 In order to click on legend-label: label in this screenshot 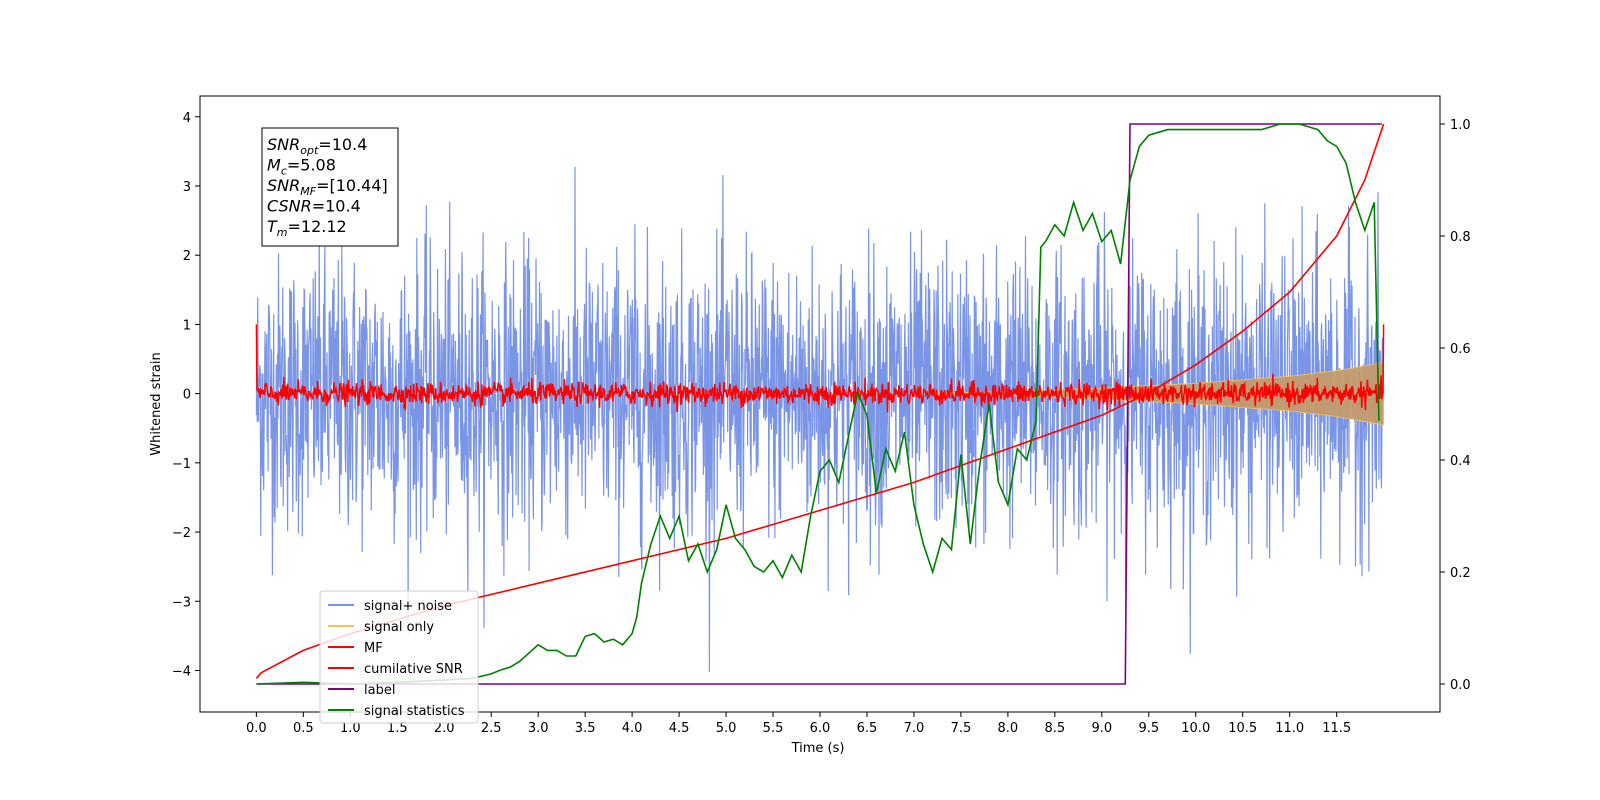, I will do `click(379, 690)`.